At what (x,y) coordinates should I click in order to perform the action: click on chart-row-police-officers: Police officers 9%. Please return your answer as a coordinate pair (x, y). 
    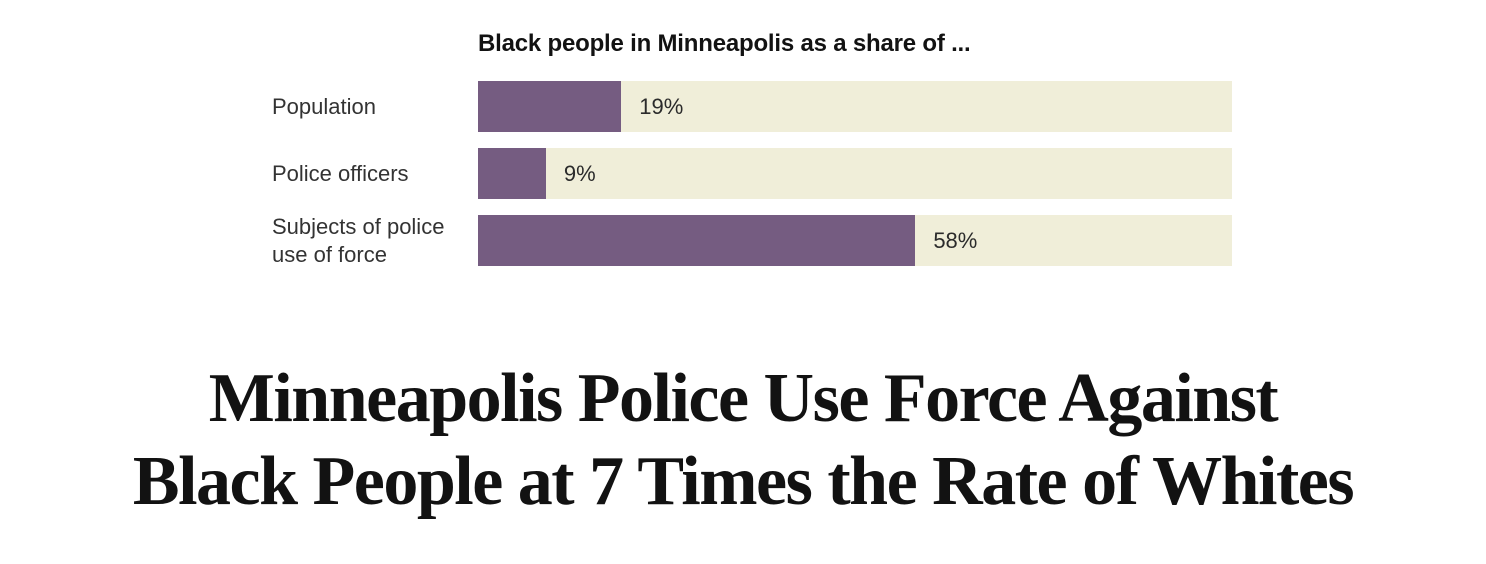
    Looking at the image, I should click on (752, 173).